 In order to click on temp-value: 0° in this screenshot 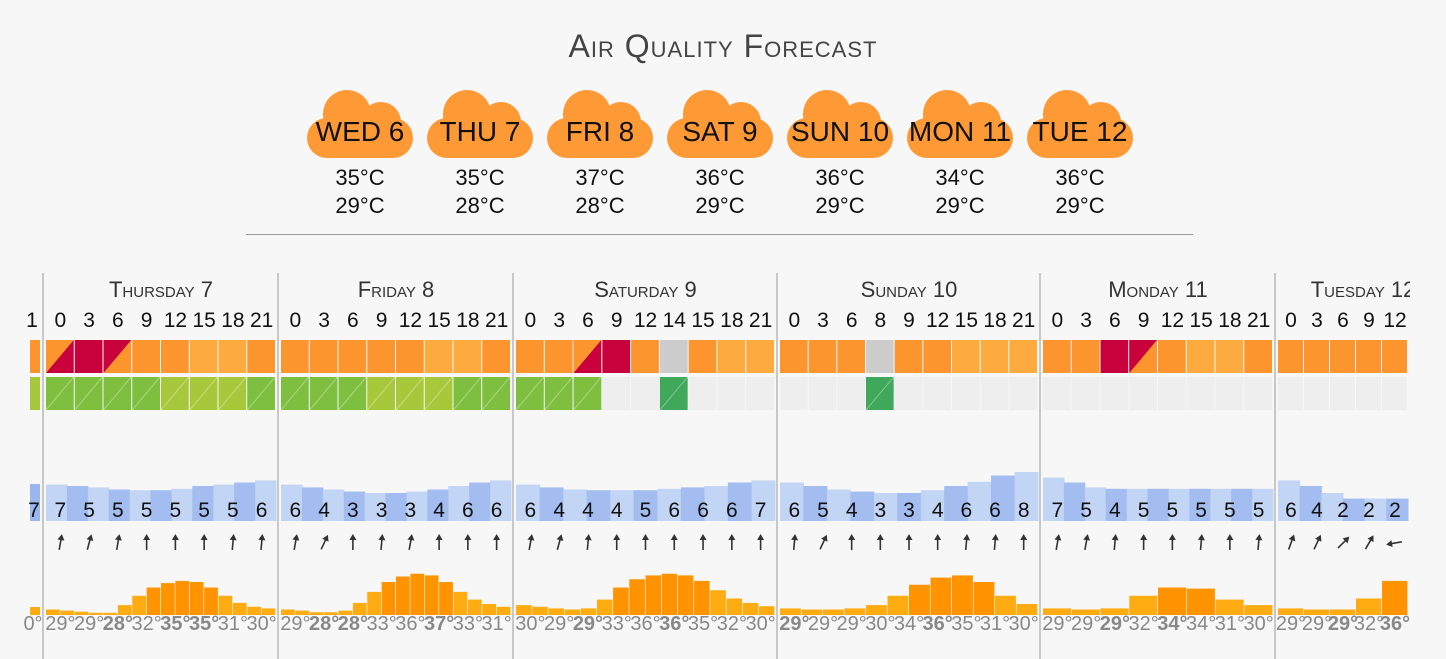, I will do `click(32, 624)`.